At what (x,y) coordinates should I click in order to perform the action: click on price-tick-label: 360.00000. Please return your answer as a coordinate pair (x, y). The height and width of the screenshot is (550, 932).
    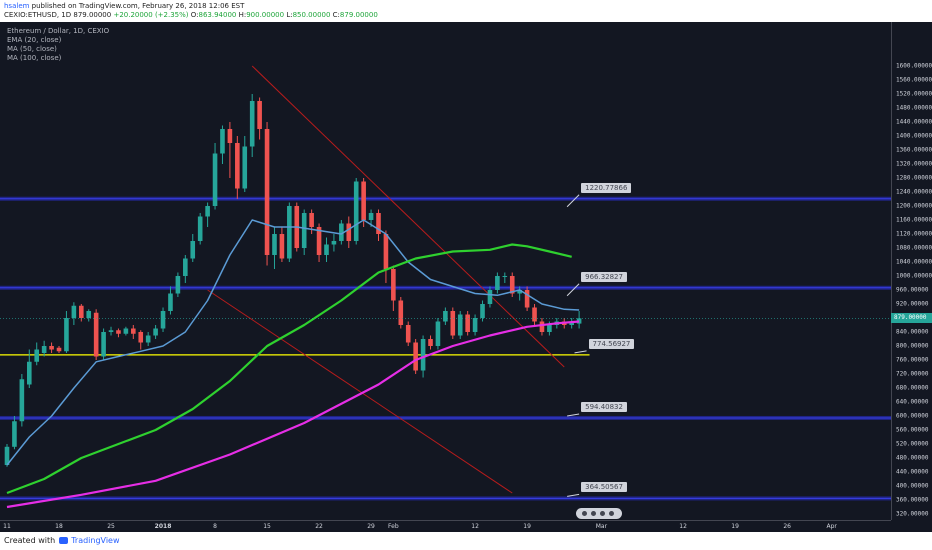
    Looking at the image, I should click on (912, 500).